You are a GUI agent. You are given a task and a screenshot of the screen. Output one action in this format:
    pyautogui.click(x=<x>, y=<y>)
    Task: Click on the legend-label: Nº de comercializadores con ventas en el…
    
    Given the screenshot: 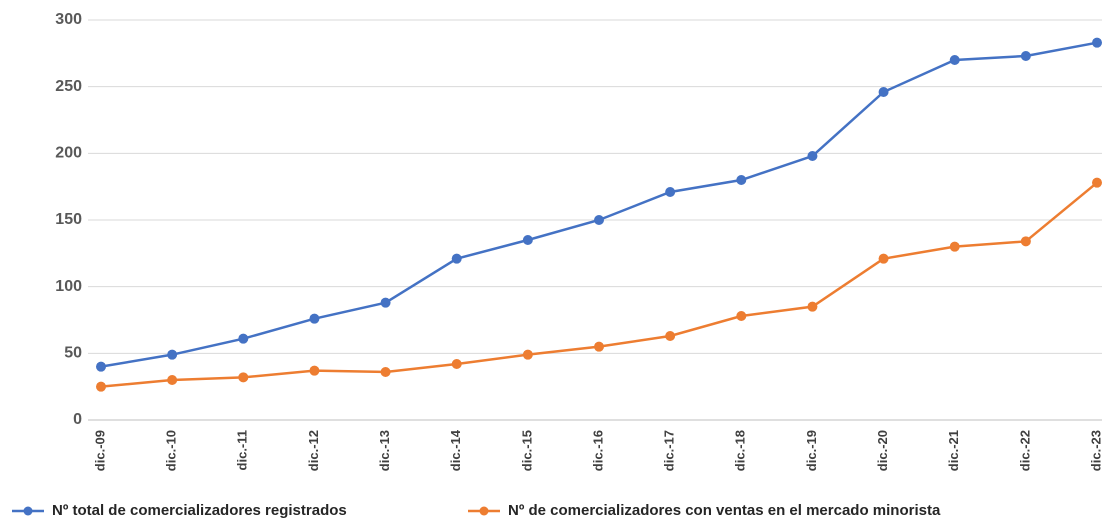 What is the action you would take?
    pyautogui.click(x=724, y=510)
    